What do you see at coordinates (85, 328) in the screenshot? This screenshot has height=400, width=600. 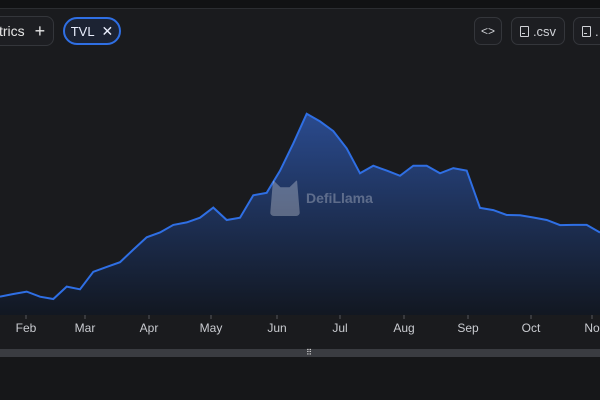 I see `x-tick-label: Mar` at bounding box center [85, 328].